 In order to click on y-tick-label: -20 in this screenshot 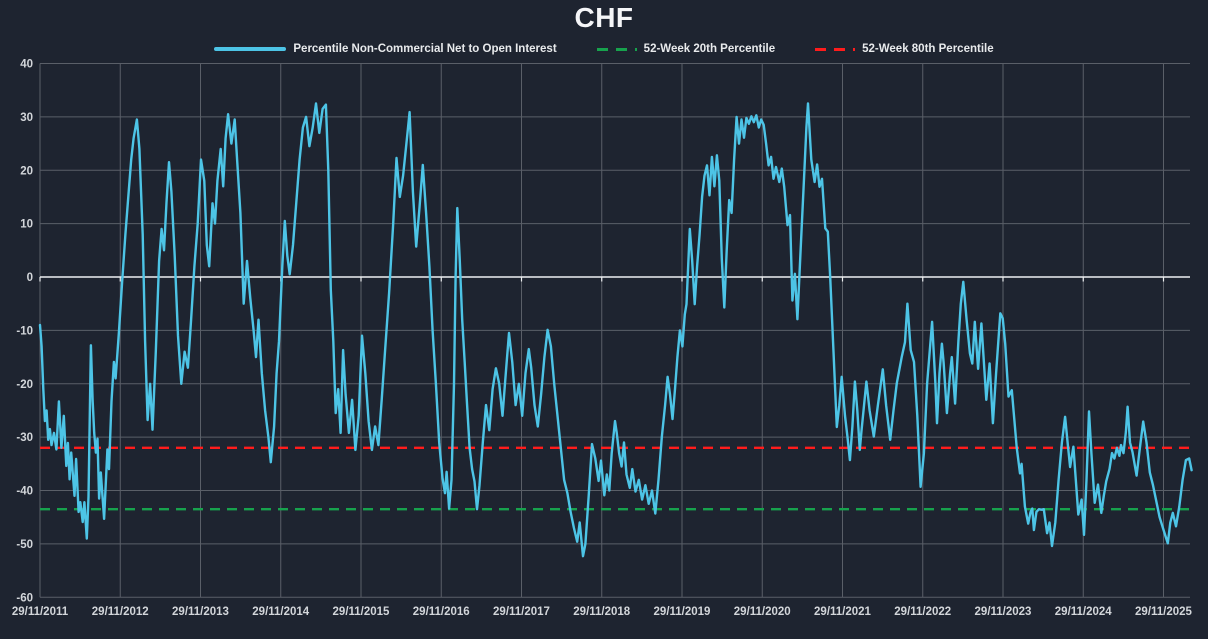, I will do `click(24, 385)`.